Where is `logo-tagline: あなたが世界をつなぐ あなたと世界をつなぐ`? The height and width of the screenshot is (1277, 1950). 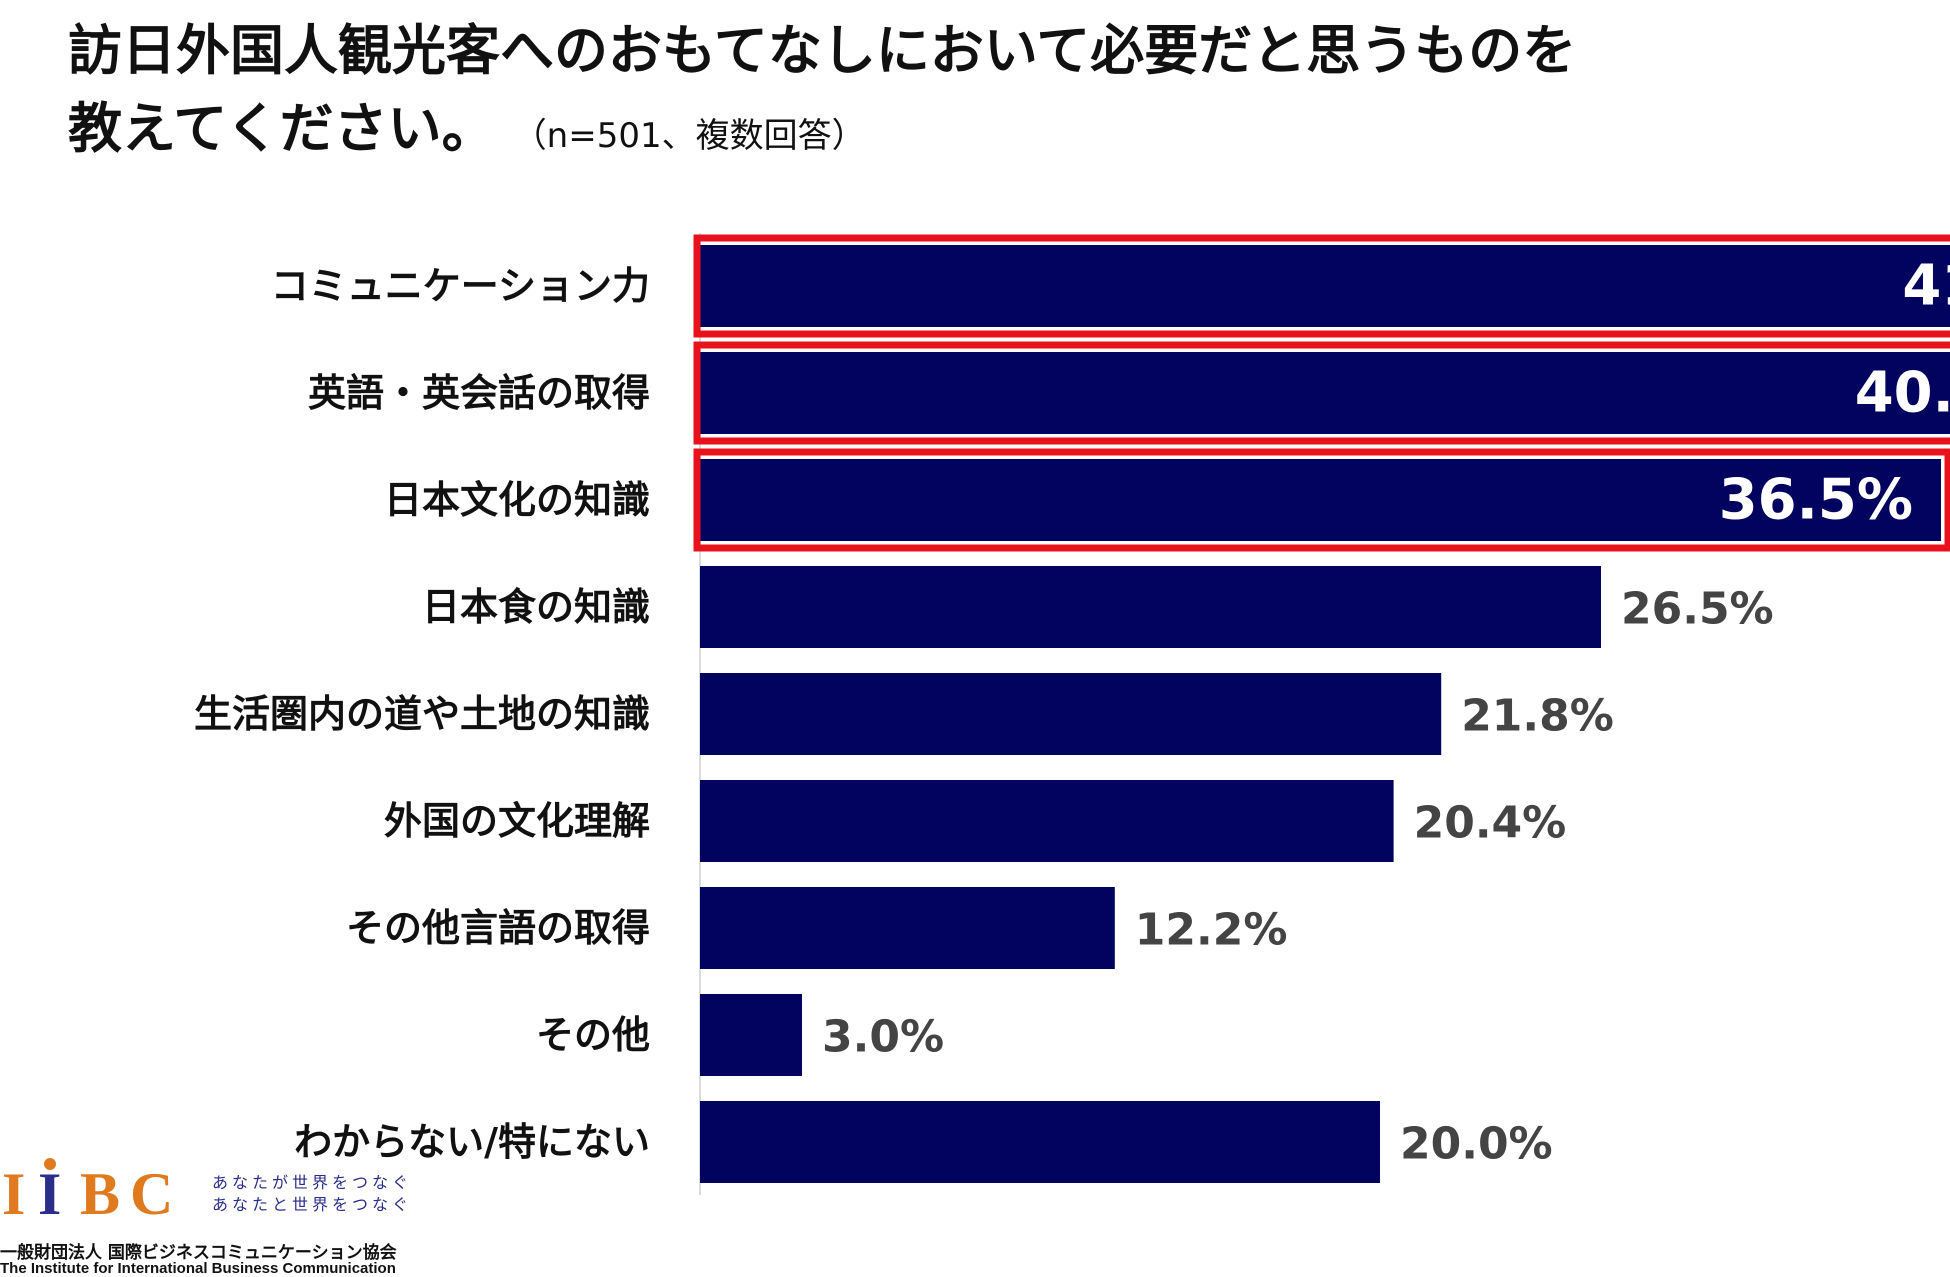 logo-tagline: あなたが世界をつなぐ あなたと世界をつなぐ is located at coordinates (312, 1194).